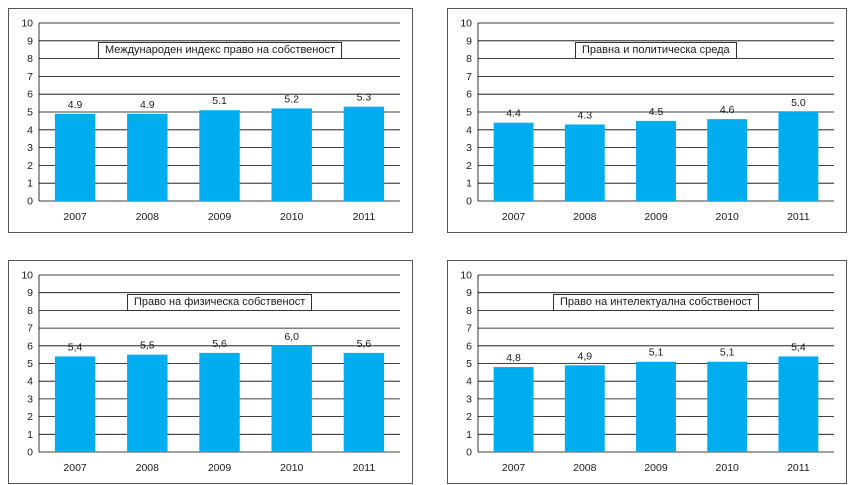  Describe the element at coordinates (727, 110) in the screenshot. I see `data-label: 4.6` at that location.